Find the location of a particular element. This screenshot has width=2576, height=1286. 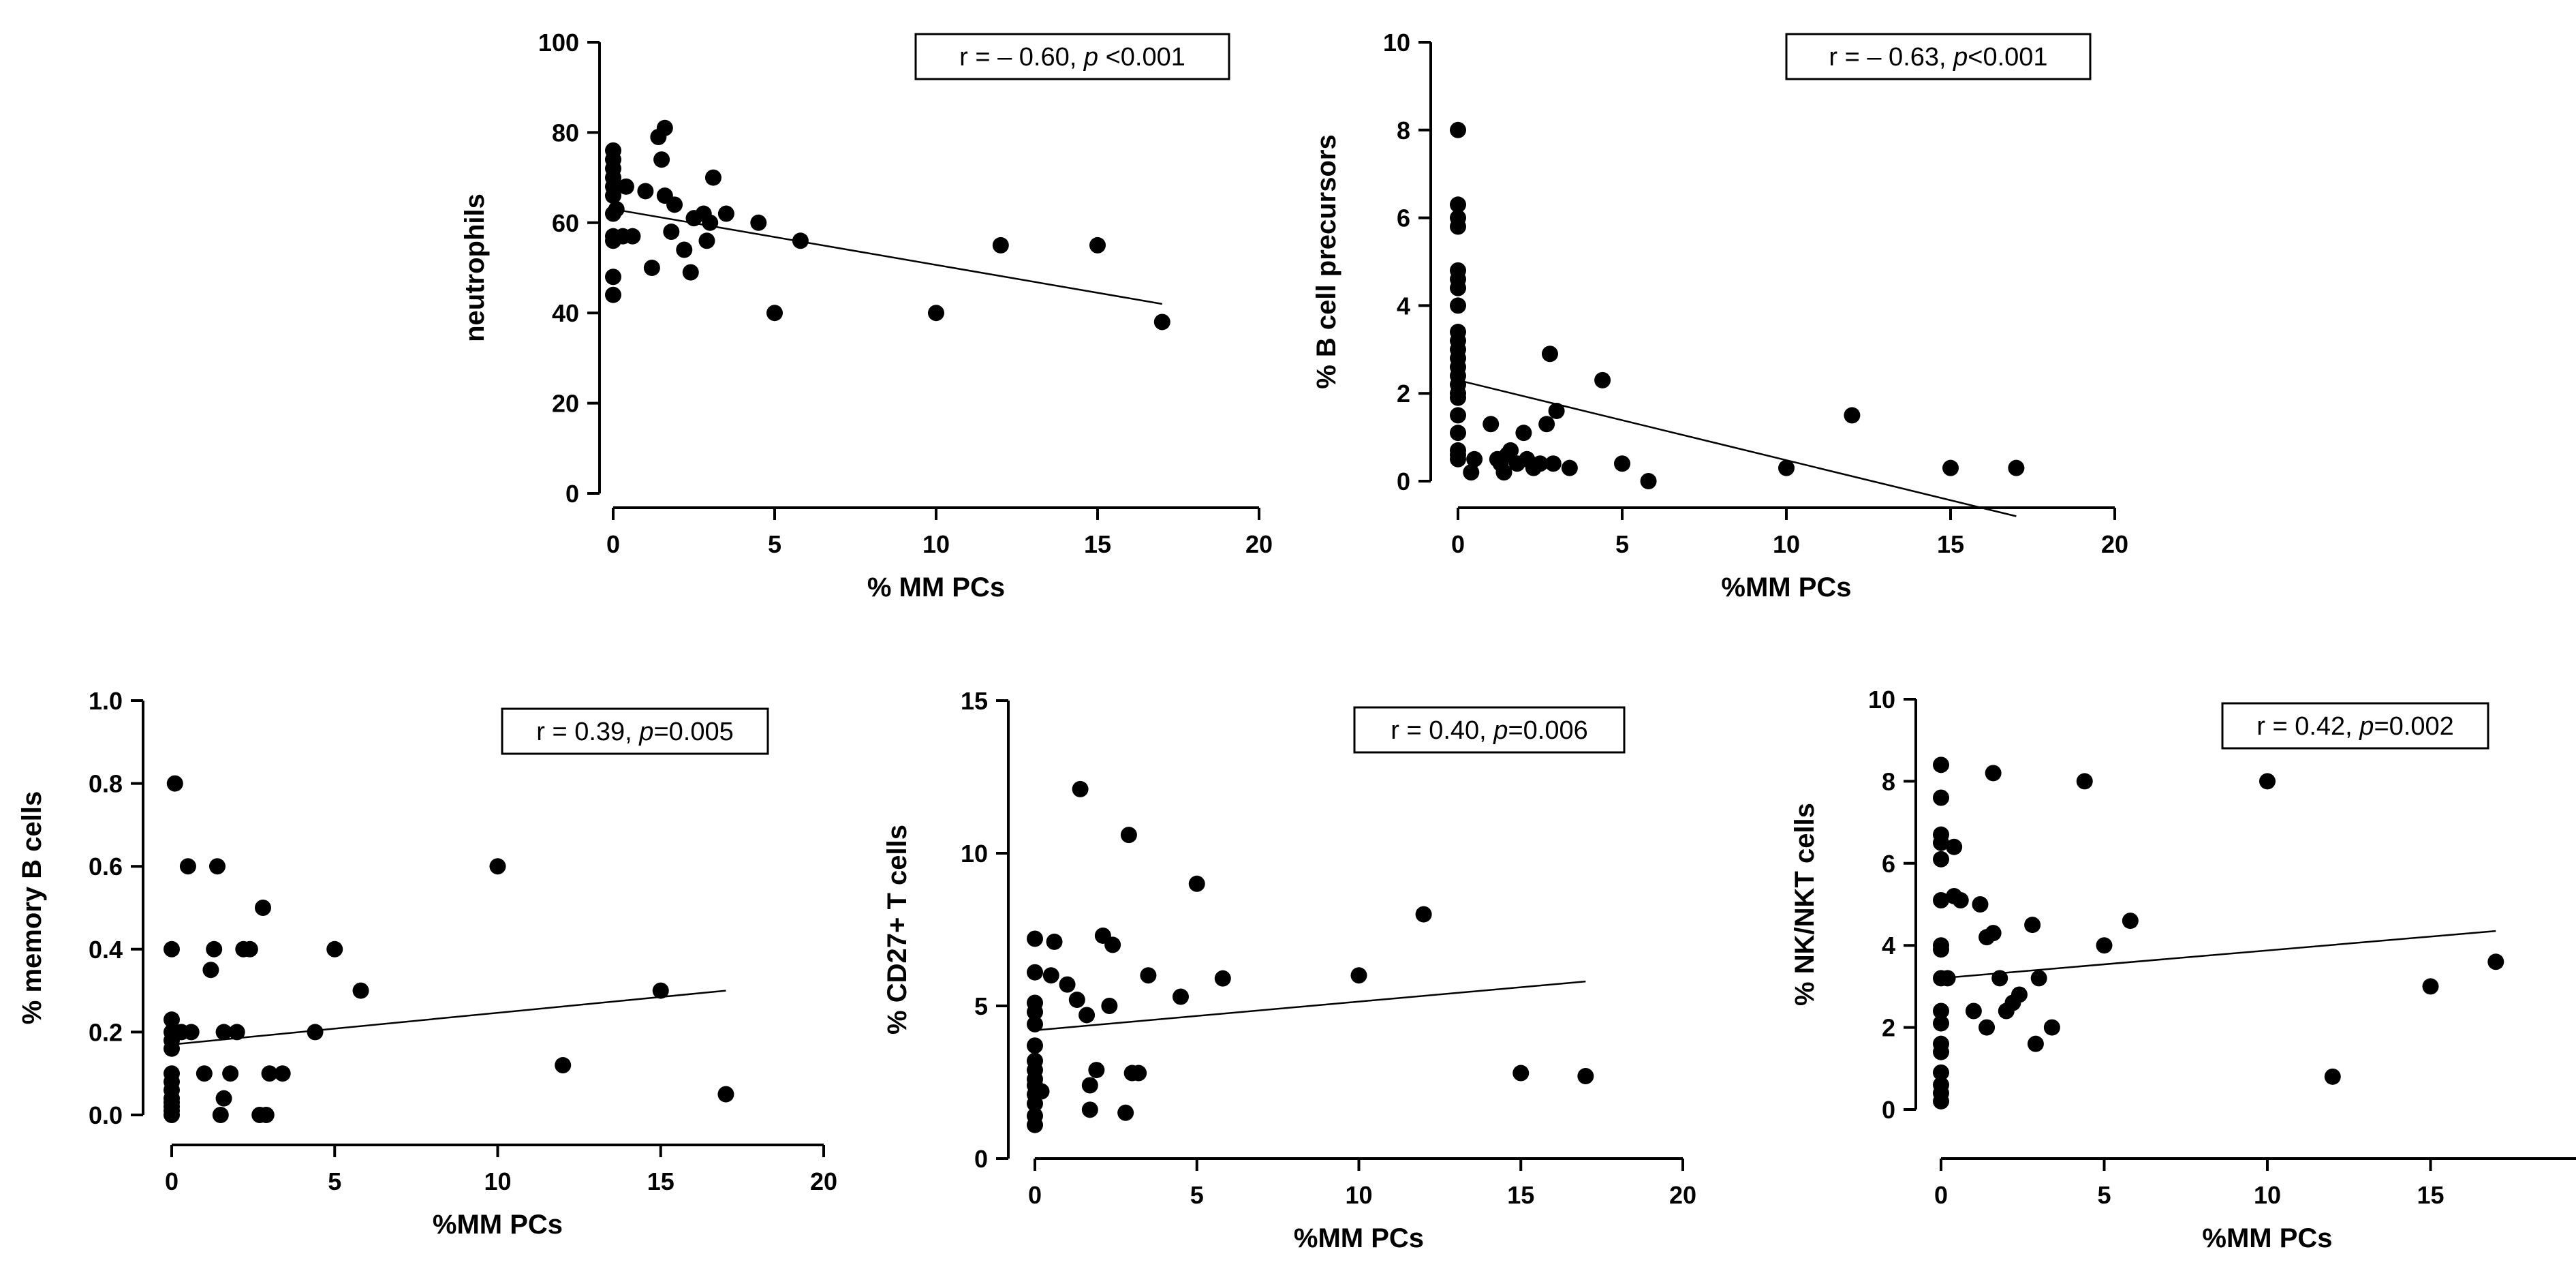

stats-label: r = 0.40, p=0.006 is located at coordinates (1489, 731).